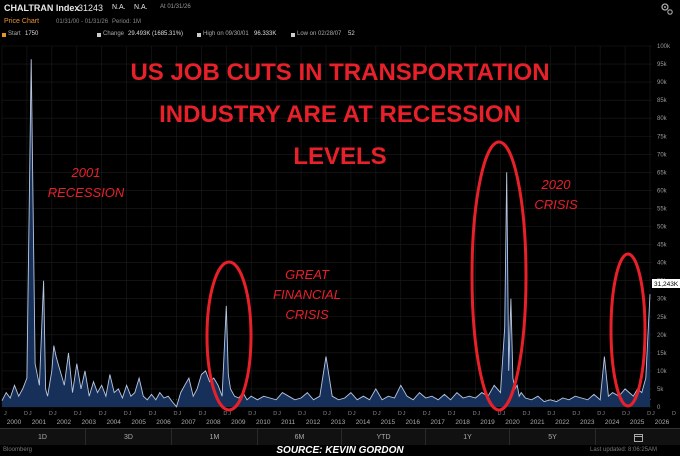 Image resolution: width=680 pixels, height=456 pixels. I want to click on y-tick-label: 40k, so click(662, 264).